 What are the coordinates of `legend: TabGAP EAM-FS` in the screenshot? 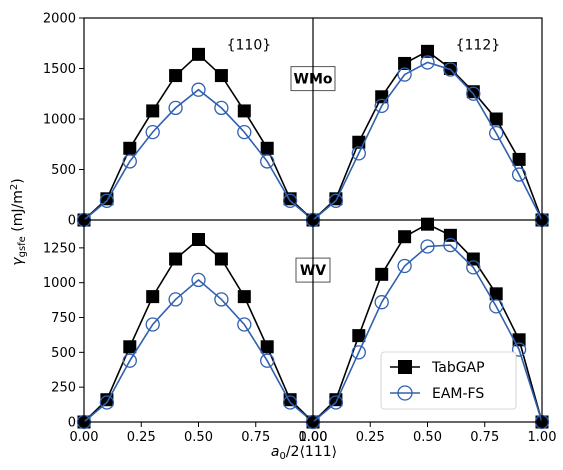 It's located at (448, 380).